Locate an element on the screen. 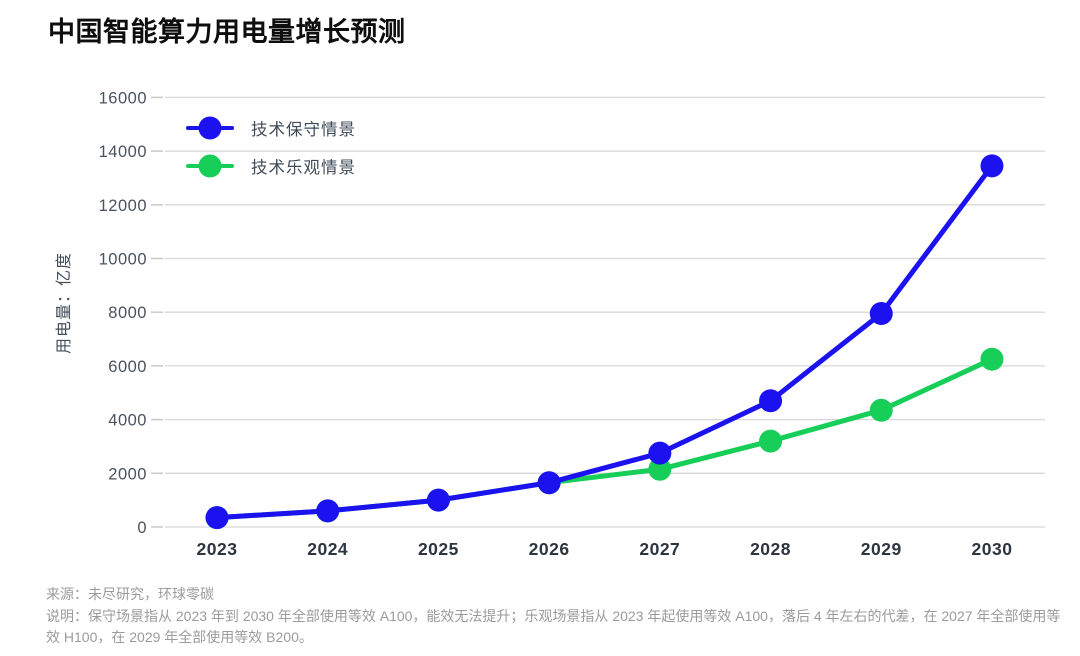 This screenshot has height=656, width=1080. x-tick-label: 2025 is located at coordinates (438, 549).